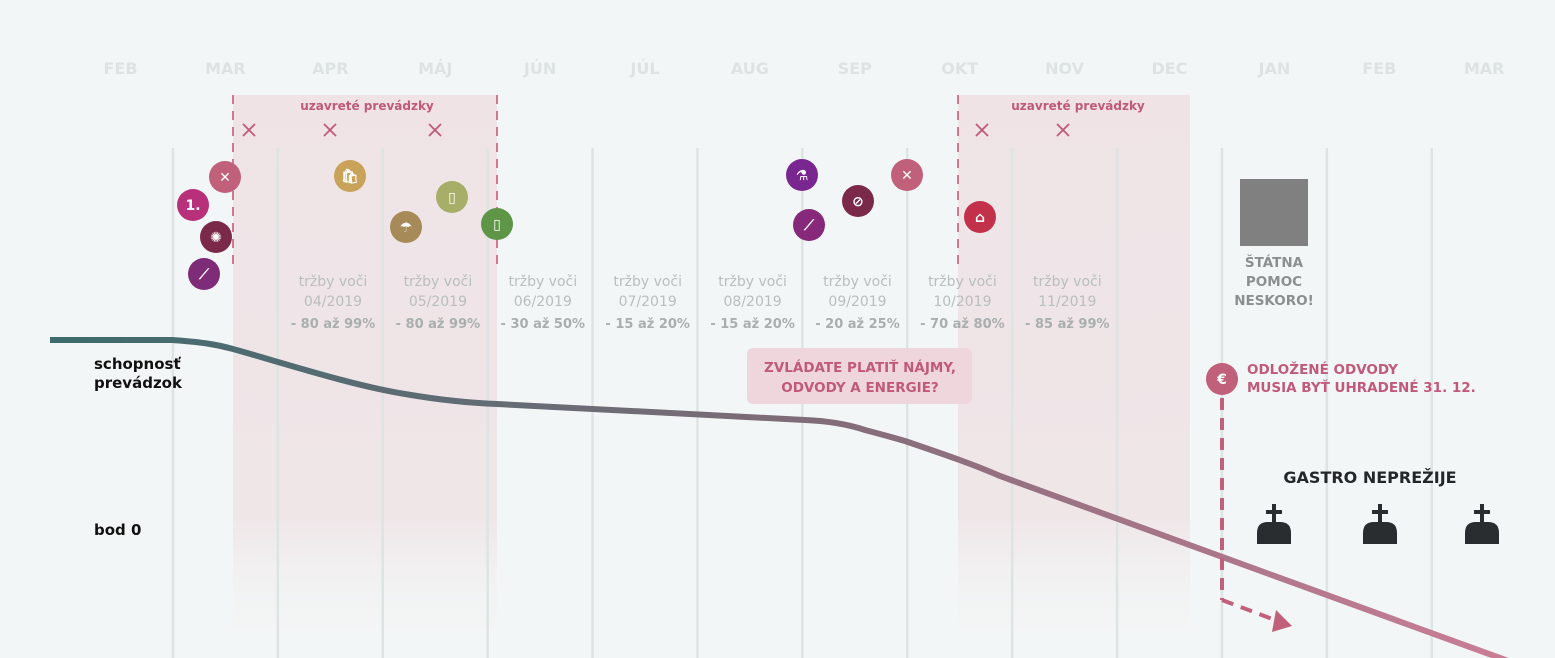 Image resolution: width=1555 pixels, height=658 pixels. I want to click on month-label: OKT, so click(959, 68).